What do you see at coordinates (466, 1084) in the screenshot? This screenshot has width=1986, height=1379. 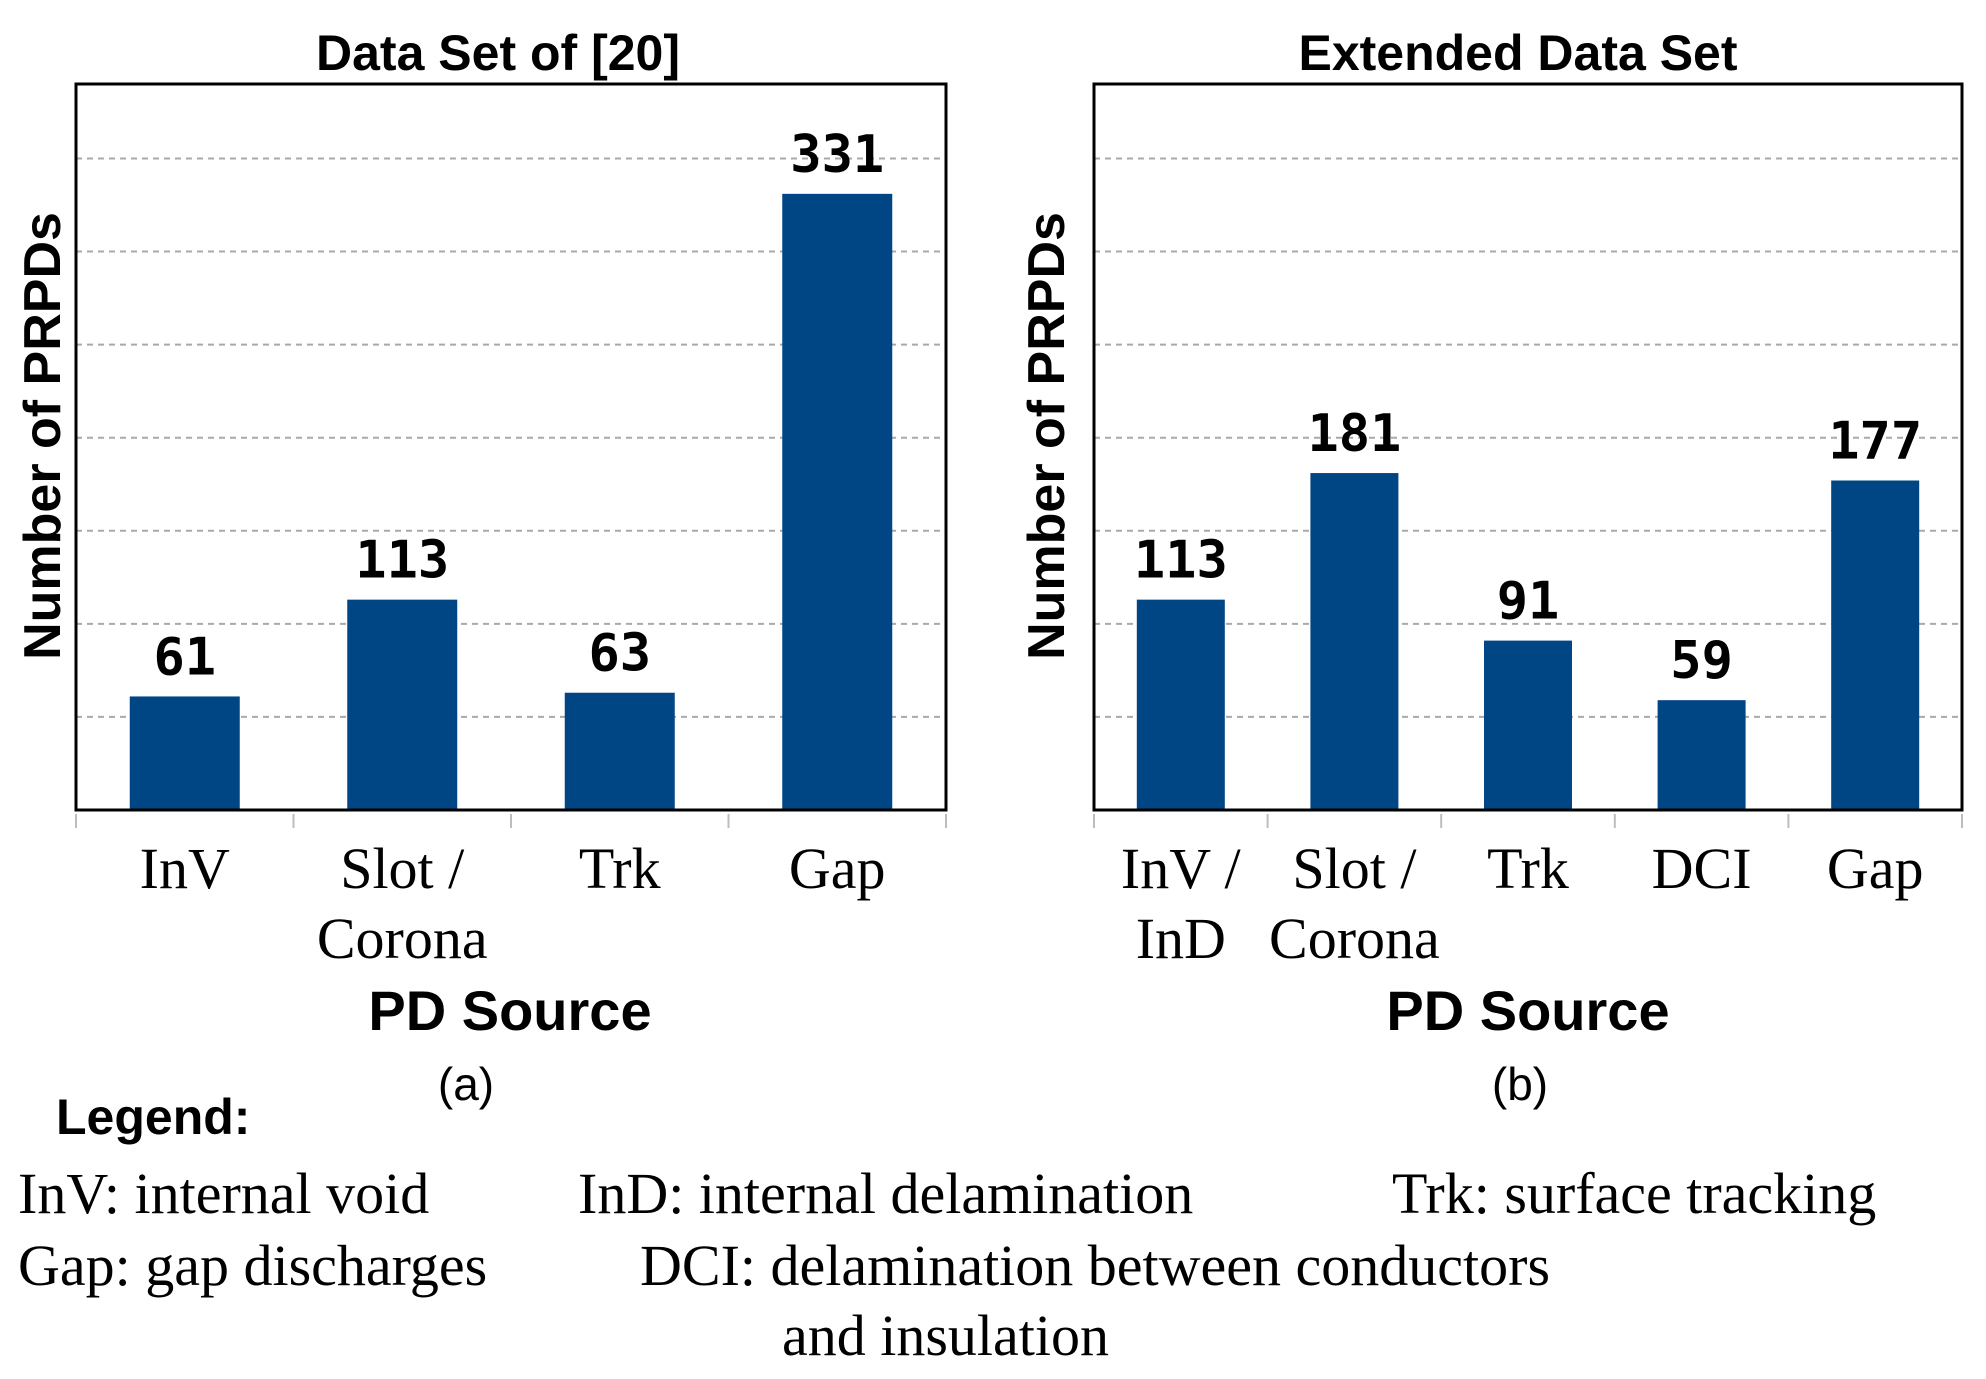 I see `panel-caption-a: (a)` at bounding box center [466, 1084].